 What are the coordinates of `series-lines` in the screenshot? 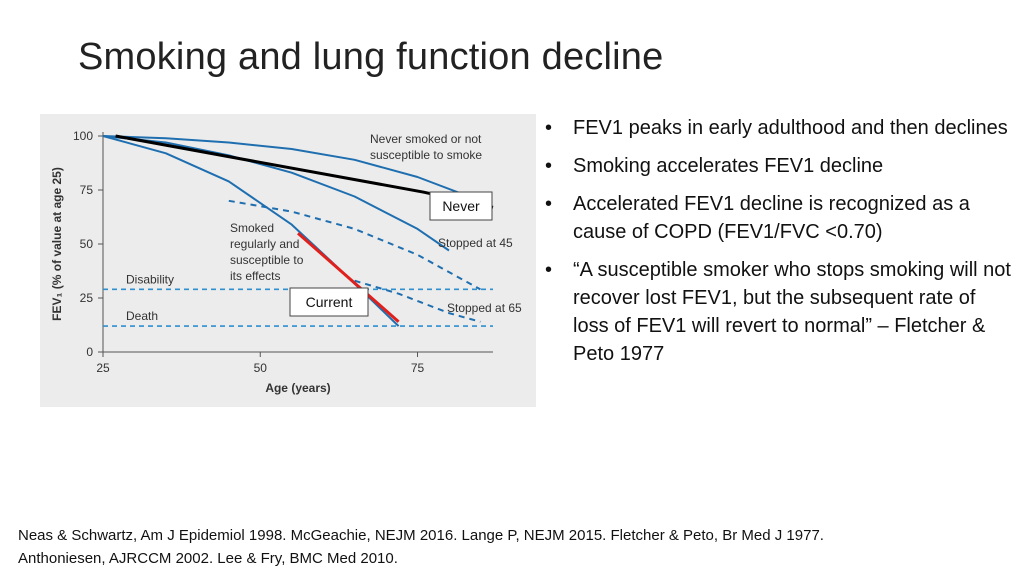 It's located at (291, 231).